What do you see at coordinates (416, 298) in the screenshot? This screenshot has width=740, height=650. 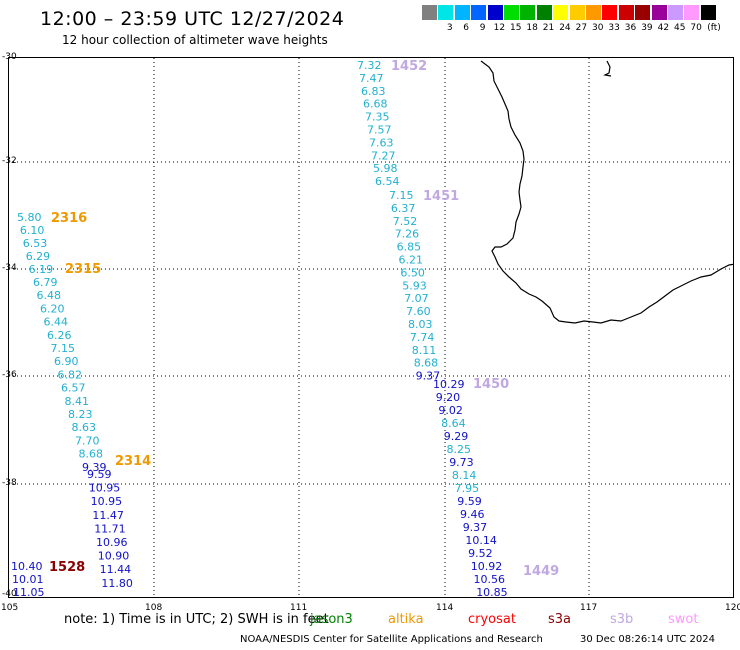 I see `wave-height-value: 7.07` at bounding box center [416, 298].